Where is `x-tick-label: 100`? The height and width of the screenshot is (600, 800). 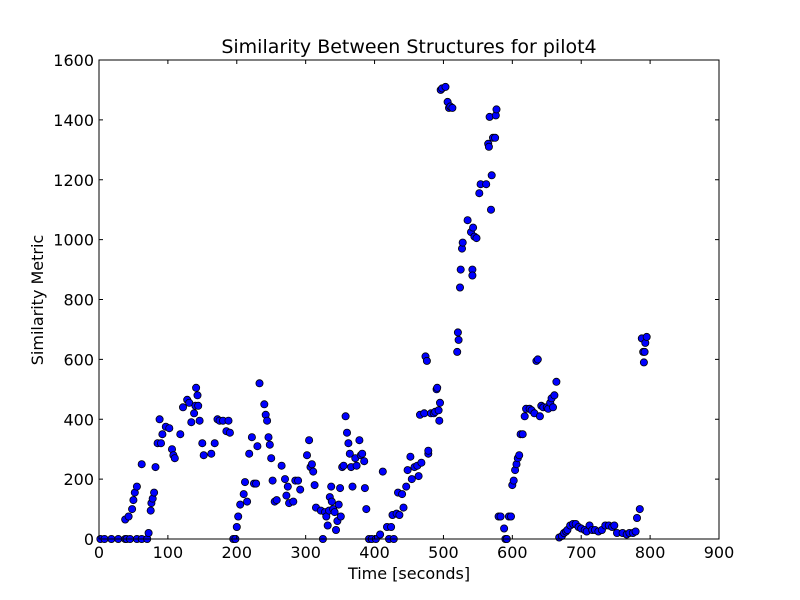
x-tick-label: 100 is located at coordinates (168, 552).